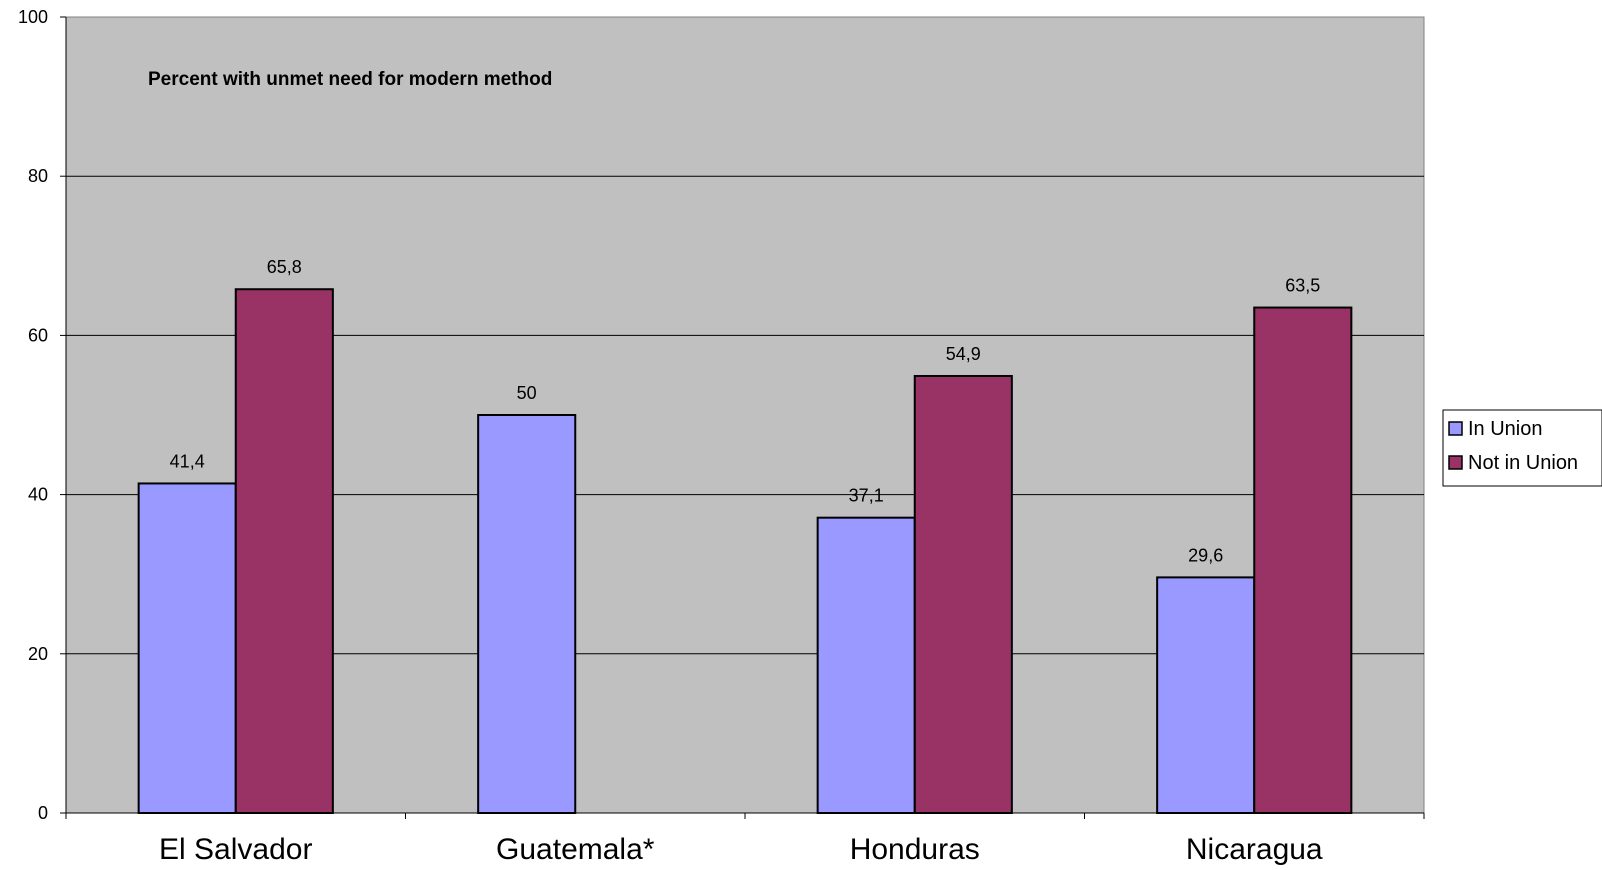 This screenshot has width=1602, height=870. I want to click on legend: In Union Not in Union, so click(1522, 448).